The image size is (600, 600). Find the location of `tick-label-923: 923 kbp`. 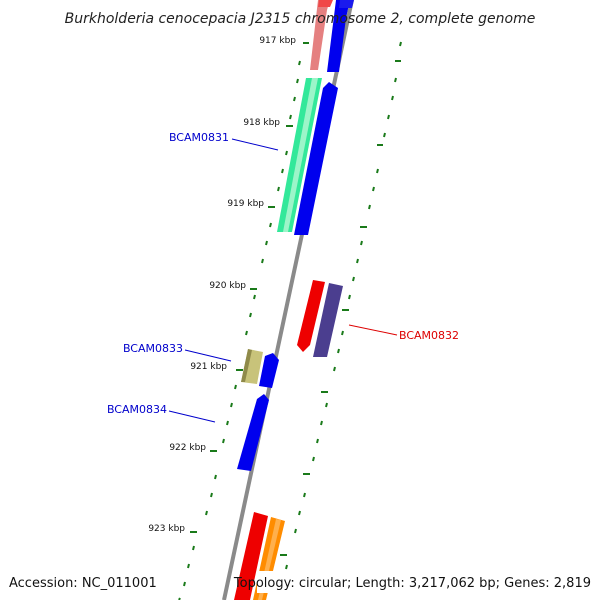

tick-label-923: 923 kbp is located at coordinates (166, 529).